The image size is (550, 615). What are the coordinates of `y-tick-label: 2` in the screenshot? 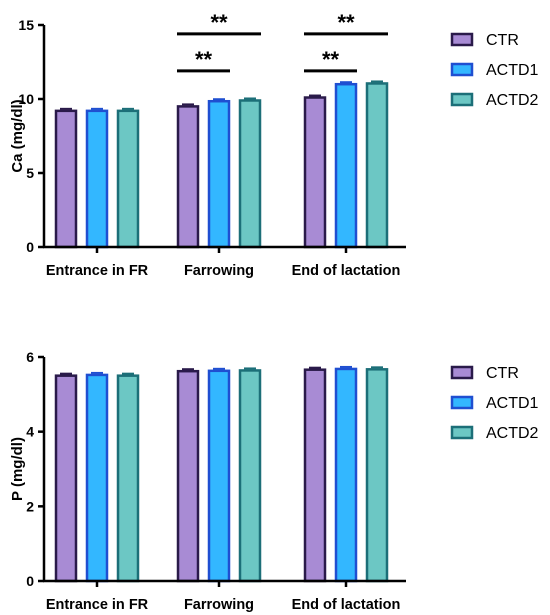 It's located at (30, 506).